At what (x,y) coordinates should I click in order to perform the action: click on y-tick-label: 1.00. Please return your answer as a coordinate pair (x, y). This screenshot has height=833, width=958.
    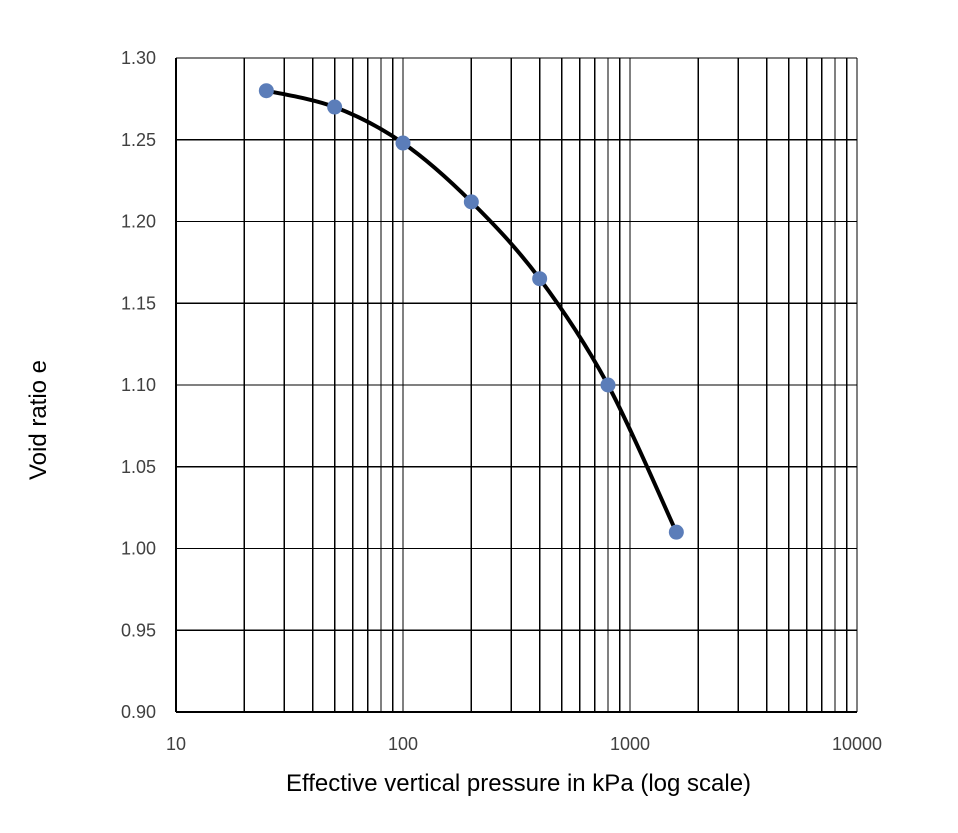
    Looking at the image, I should click on (138, 549).